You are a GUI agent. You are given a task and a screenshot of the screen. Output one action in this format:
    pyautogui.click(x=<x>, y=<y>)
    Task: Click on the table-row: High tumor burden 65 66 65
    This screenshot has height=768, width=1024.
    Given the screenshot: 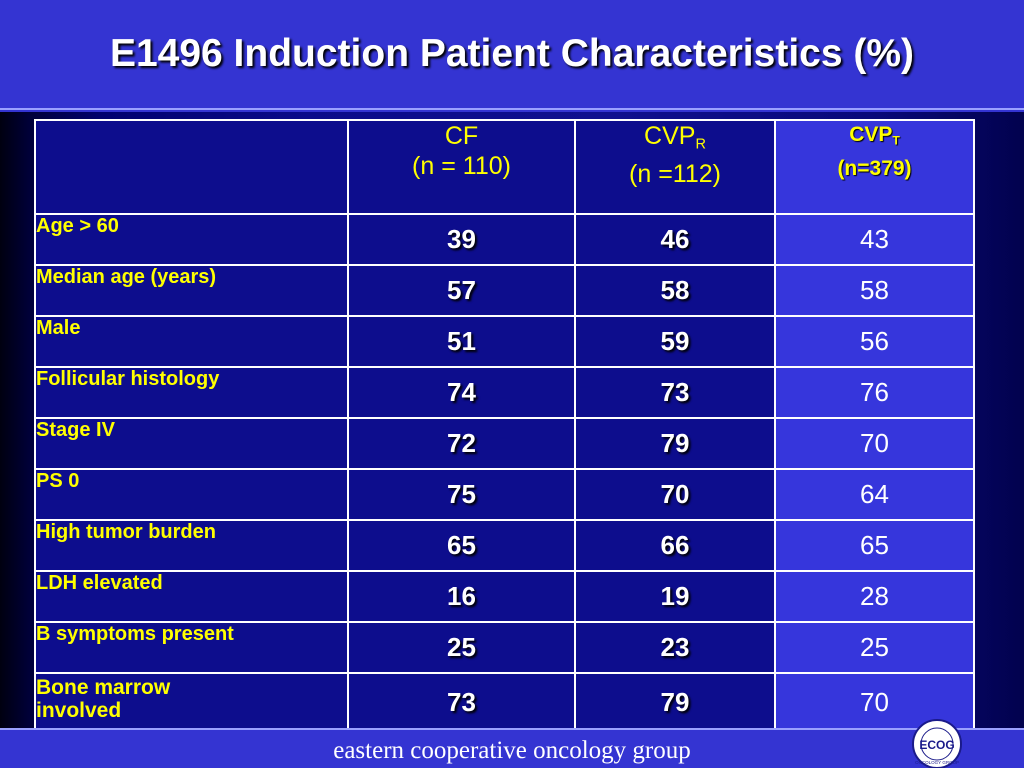 What is the action you would take?
    pyautogui.click(x=504, y=545)
    